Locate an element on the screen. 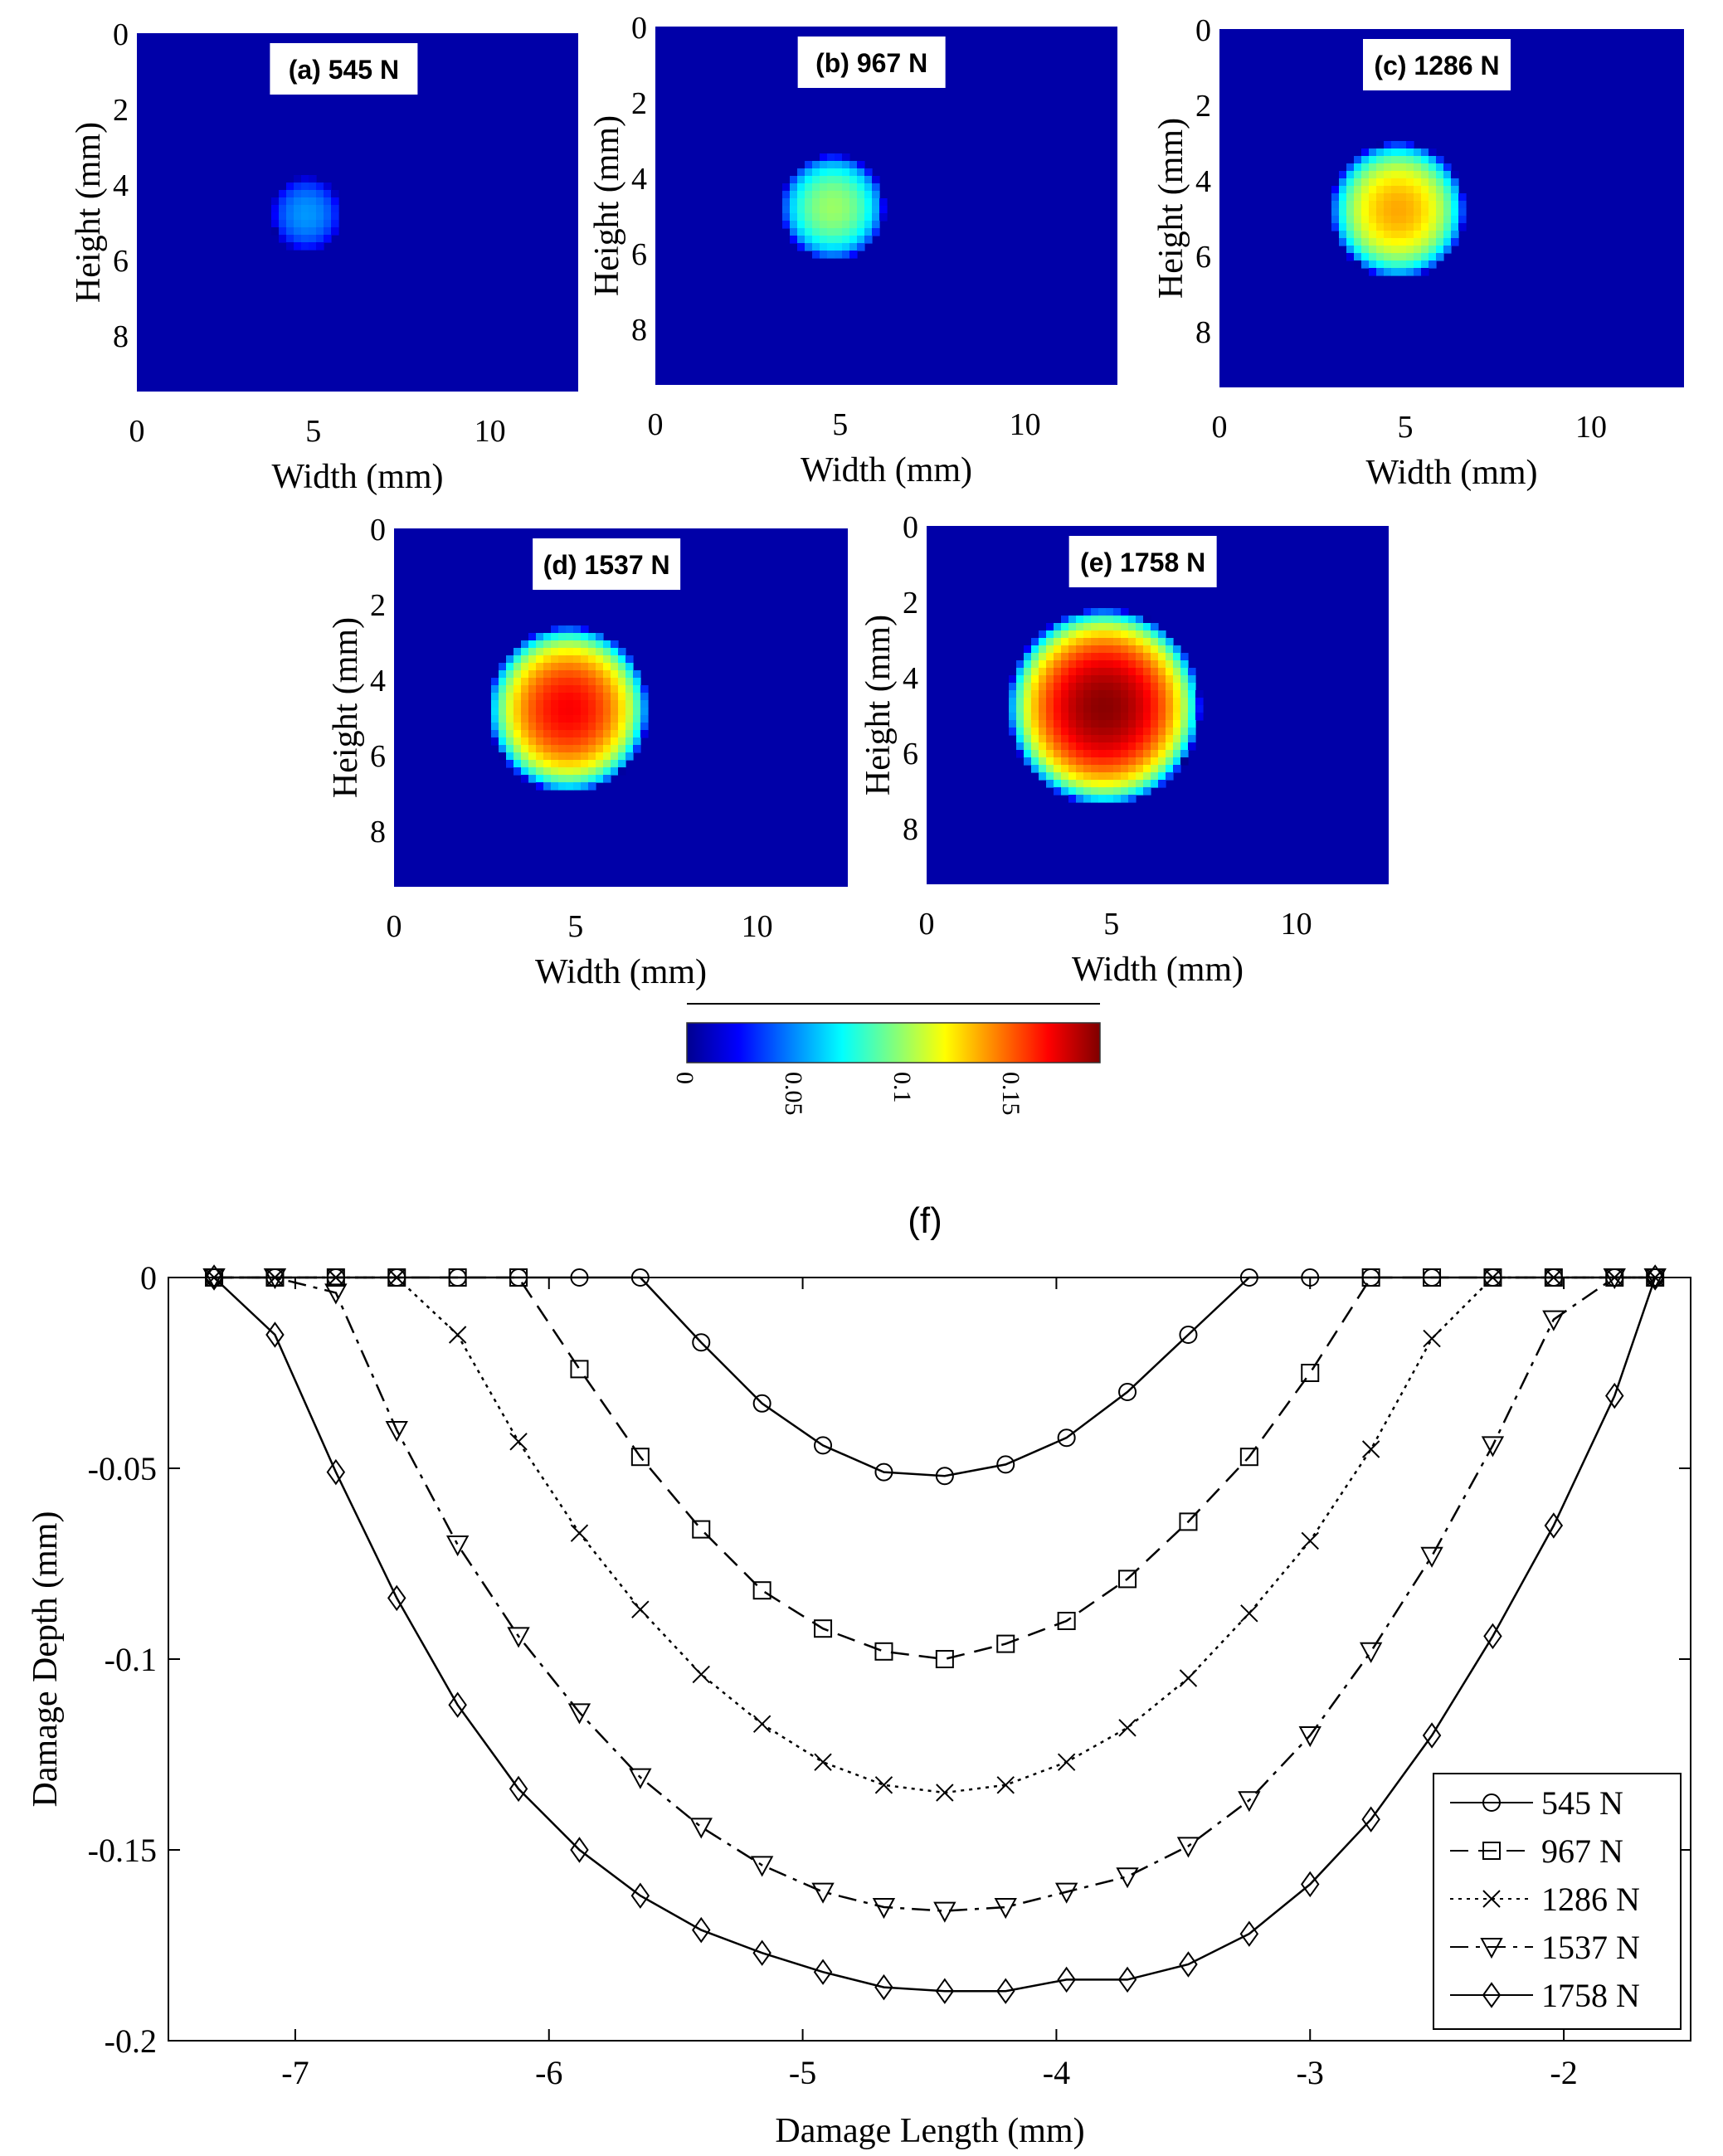  heatmap-panel-d: (d) 1537 N 0 5 10 0 2 4 6 8 Width (mm) Height (mm) is located at coordinates (587, 752).